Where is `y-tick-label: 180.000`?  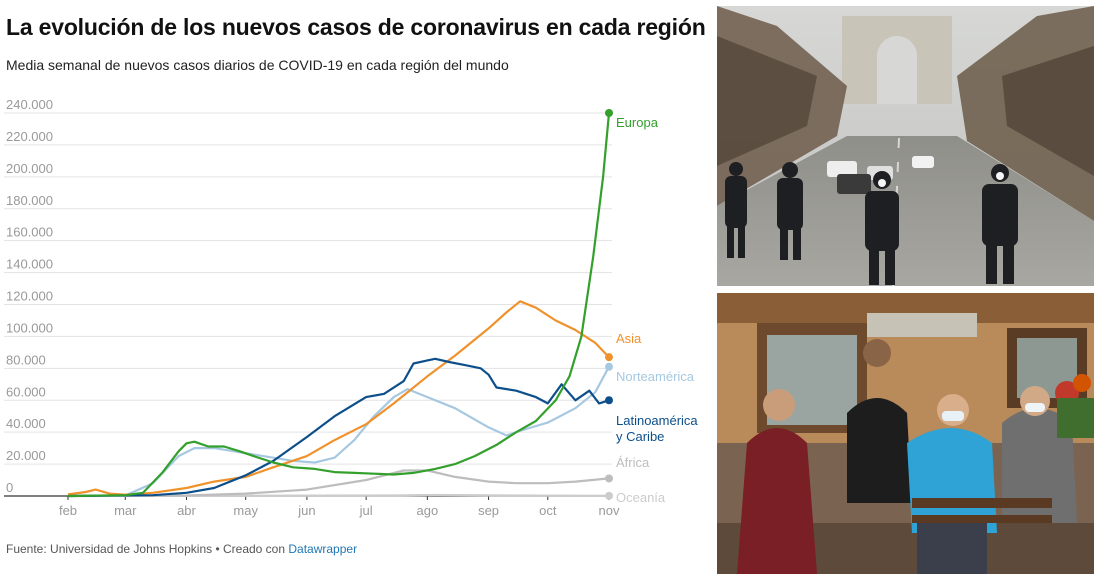 y-tick-label: 180.000 is located at coordinates (29, 200).